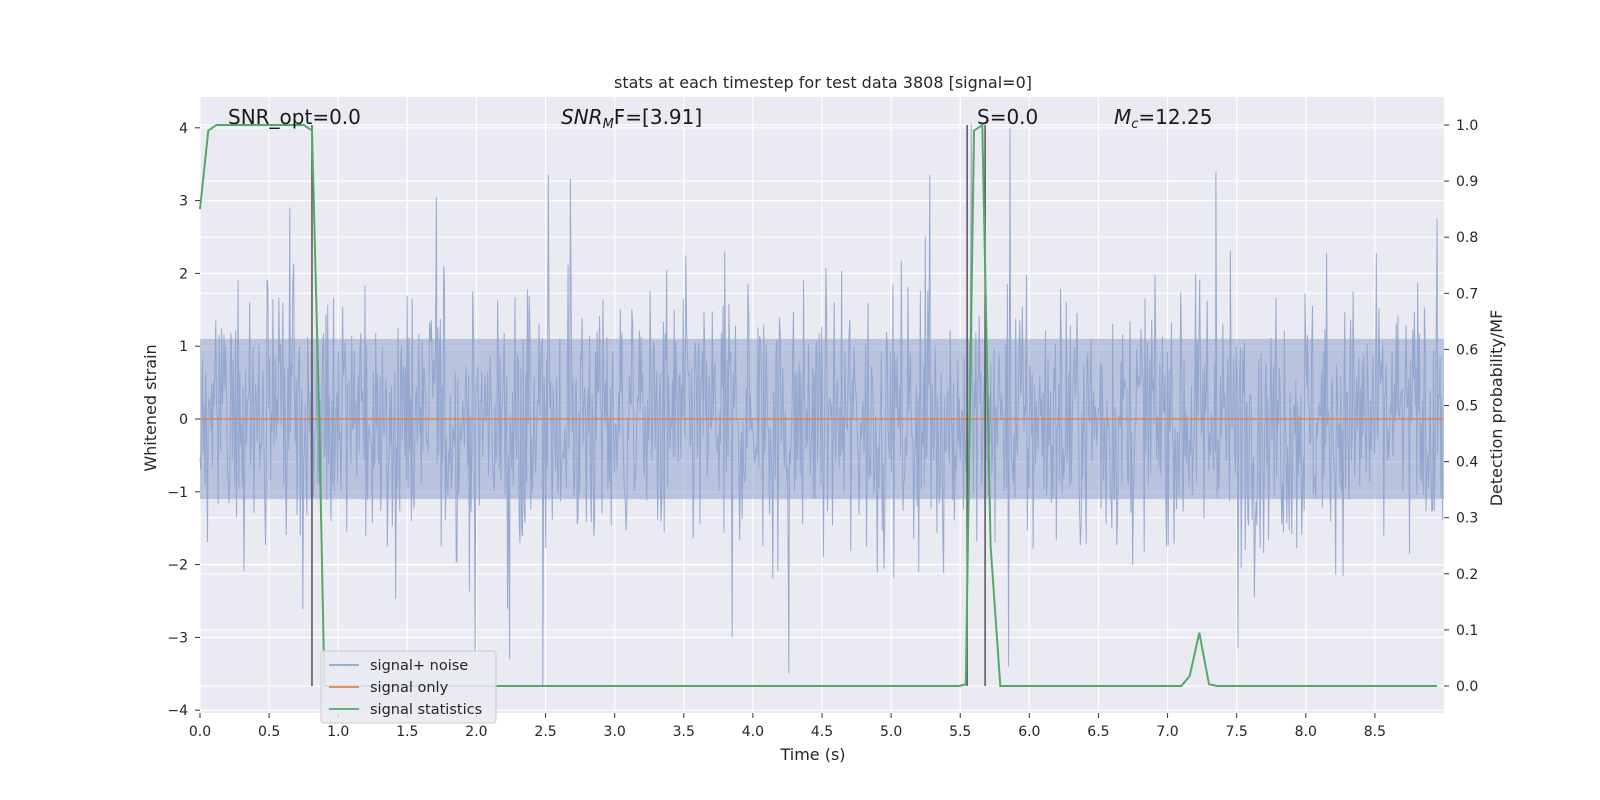  Describe the element at coordinates (419, 666) in the screenshot. I see `legend-label-noise: signal+ noise` at that location.